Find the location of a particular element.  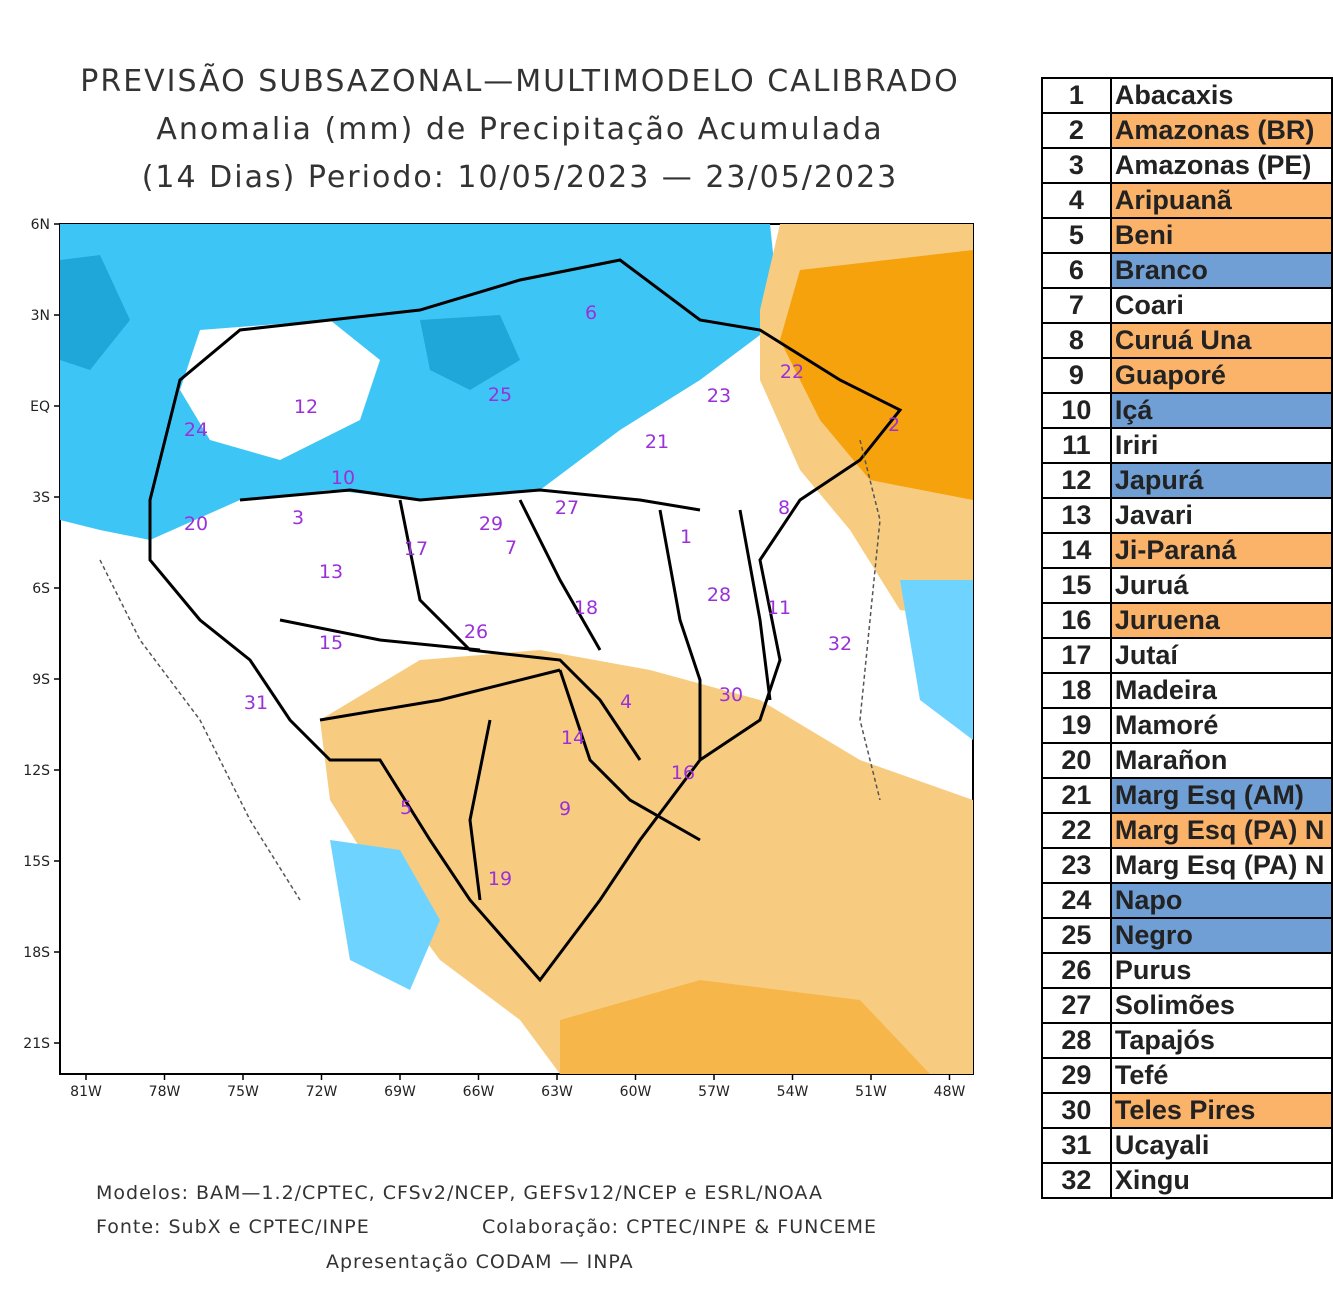

basin-number-label: 3 is located at coordinates (298, 518).